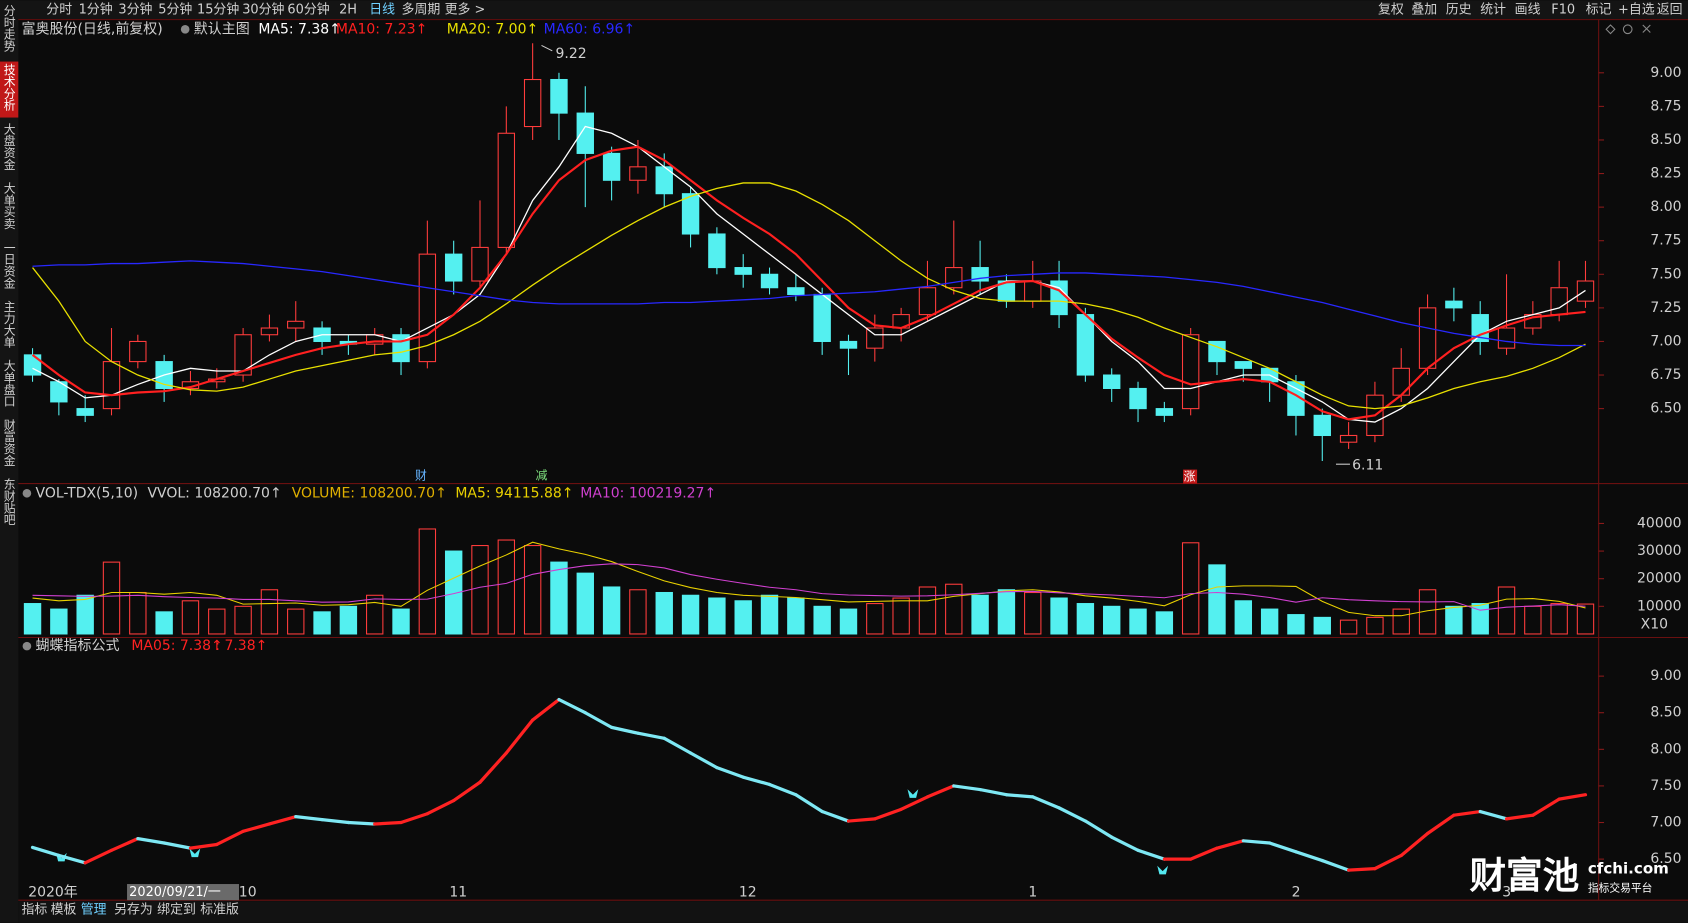 This screenshot has height=923, width=1688. I want to click on toolbar-button: 3分钟, so click(135, 9).